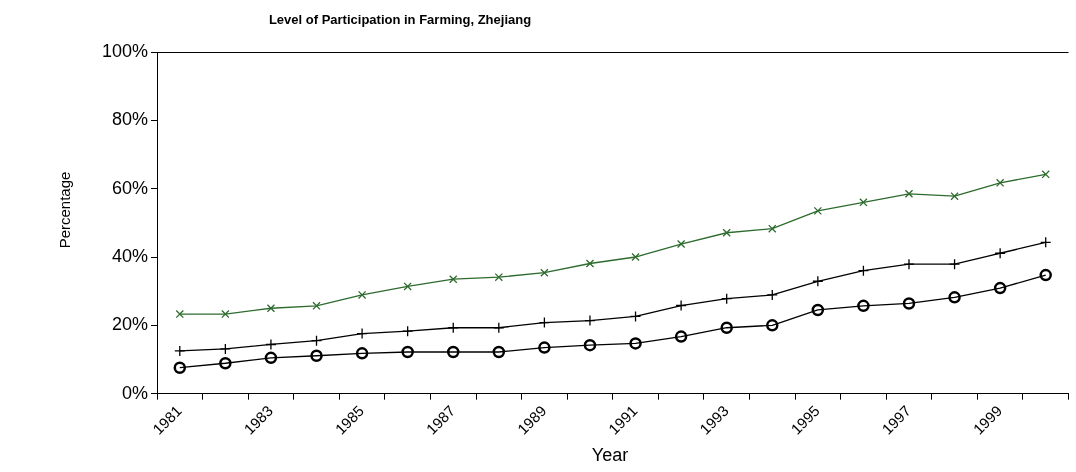 This screenshot has height=472, width=1076. What do you see at coordinates (129, 187) in the screenshot?
I see `y-tick-label: 60%` at bounding box center [129, 187].